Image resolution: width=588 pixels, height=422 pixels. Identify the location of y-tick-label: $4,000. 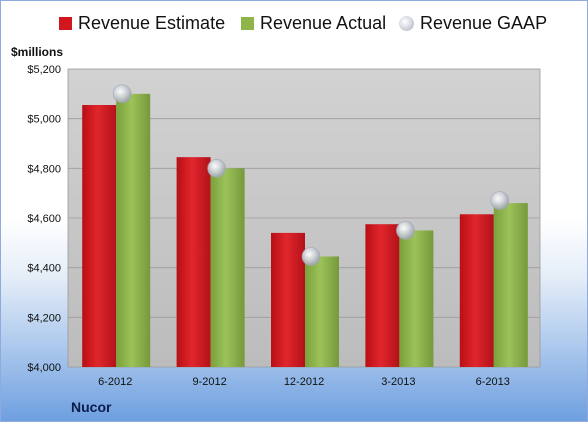
(44, 368).